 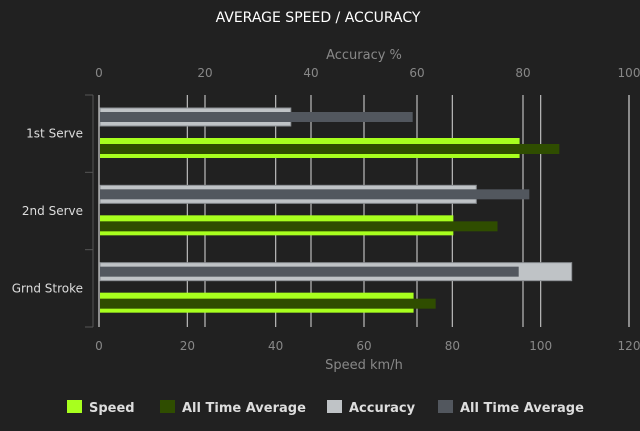 I want to click on category-label: 1st Serve, so click(x=54, y=134).